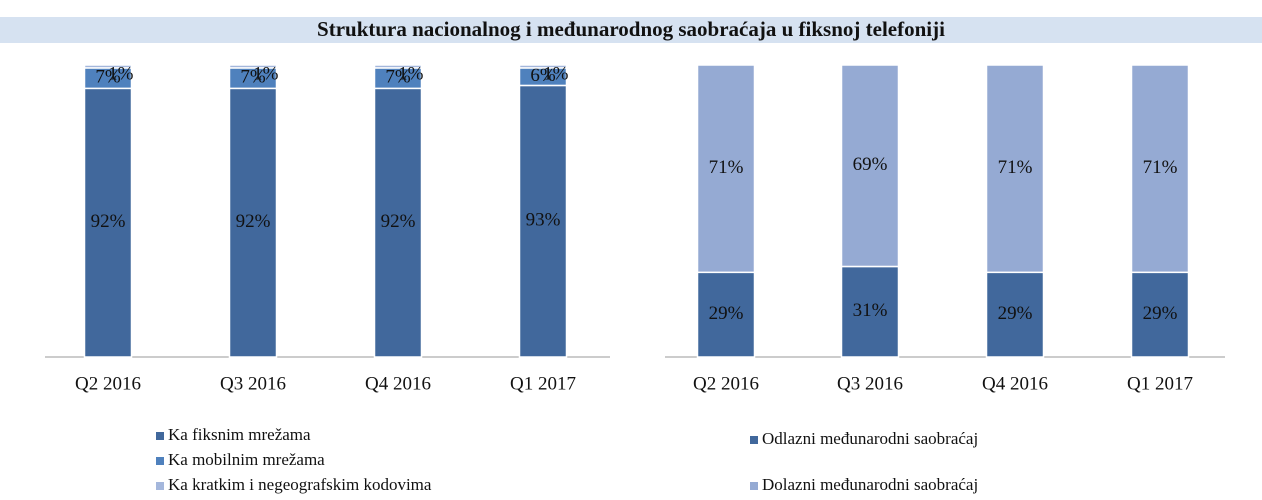  Describe the element at coordinates (300, 484) in the screenshot. I see `legend-label: Ka kratkim i negeografskim kodovima` at that location.